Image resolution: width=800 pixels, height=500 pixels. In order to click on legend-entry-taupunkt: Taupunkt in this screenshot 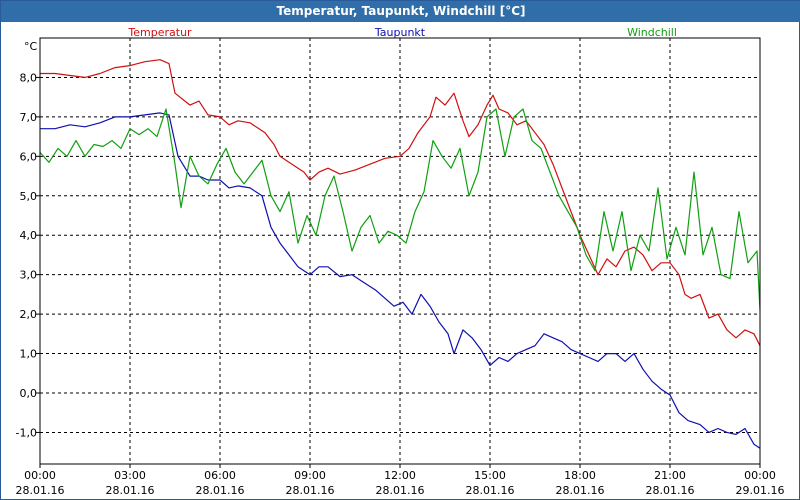, I will do `click(400, 32)`.